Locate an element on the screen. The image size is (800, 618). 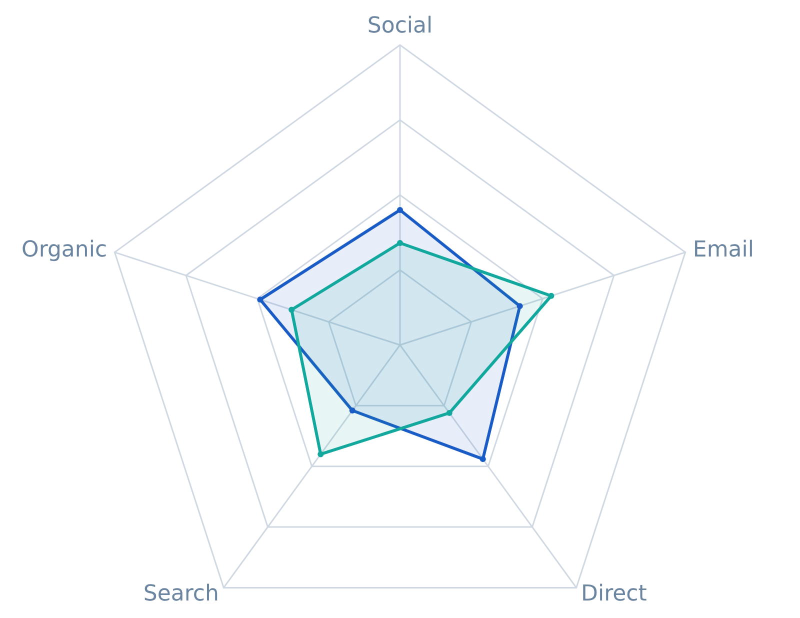
spoke-label: Search is located at coordinates (181, 594).